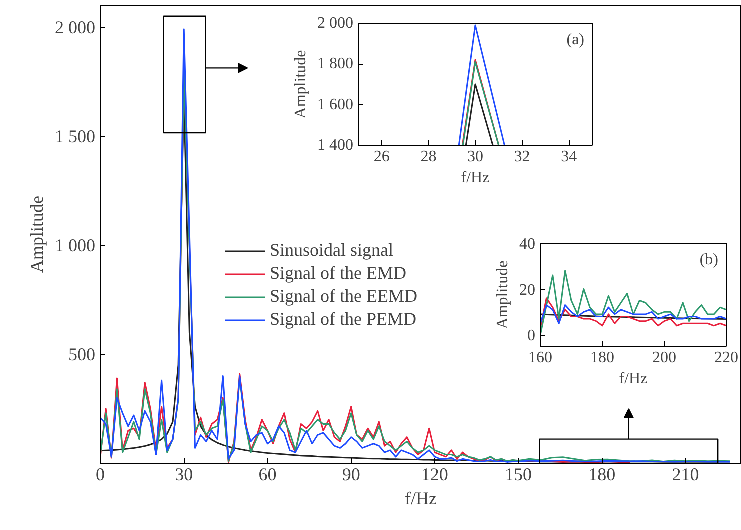 Image resolution: width=741 pixels, height=530 pixels. What do you see at coordinates (528, 244) in the screenshot?
I see `y-tick-label: 40` at bounding box center [528, 244].